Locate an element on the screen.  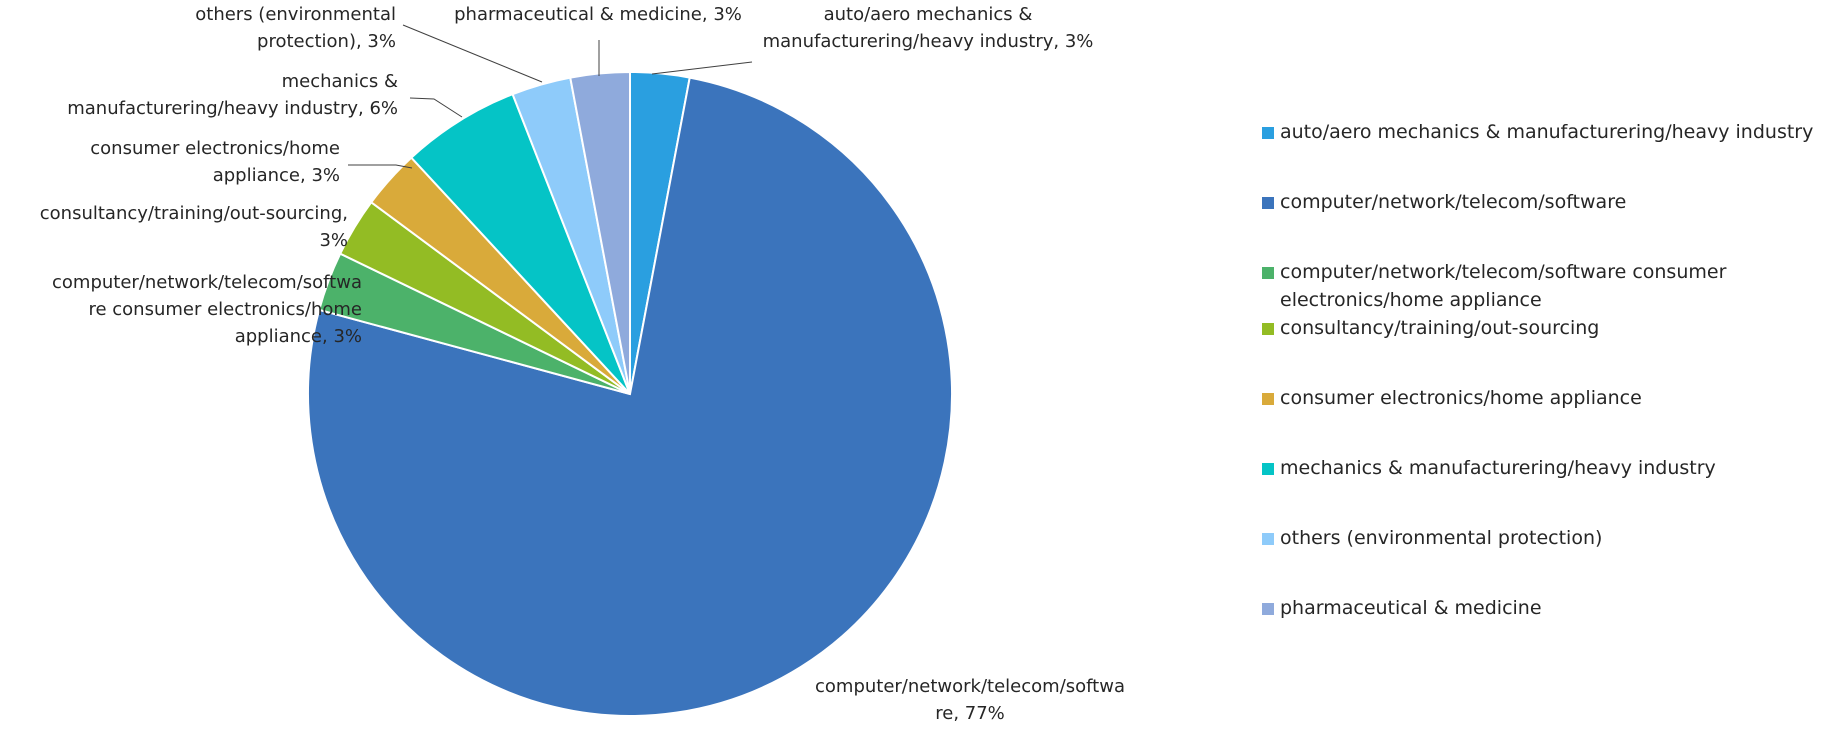
legend-item: computer/network/telecom/software is located at coordinates (1550, 202).